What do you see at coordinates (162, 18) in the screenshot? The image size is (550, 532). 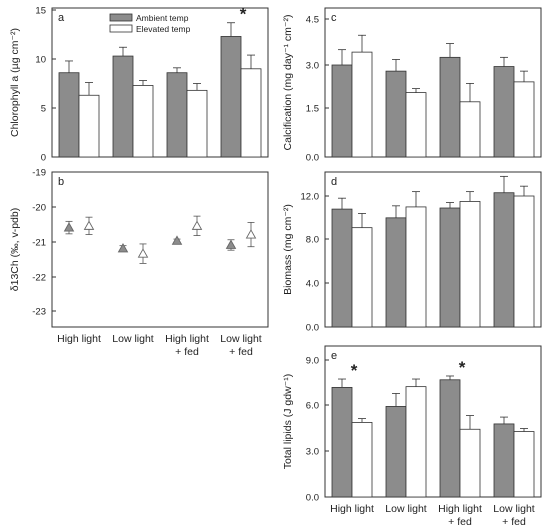 I see `legend-label: Ambient temp` at bounding box center [162, 18].